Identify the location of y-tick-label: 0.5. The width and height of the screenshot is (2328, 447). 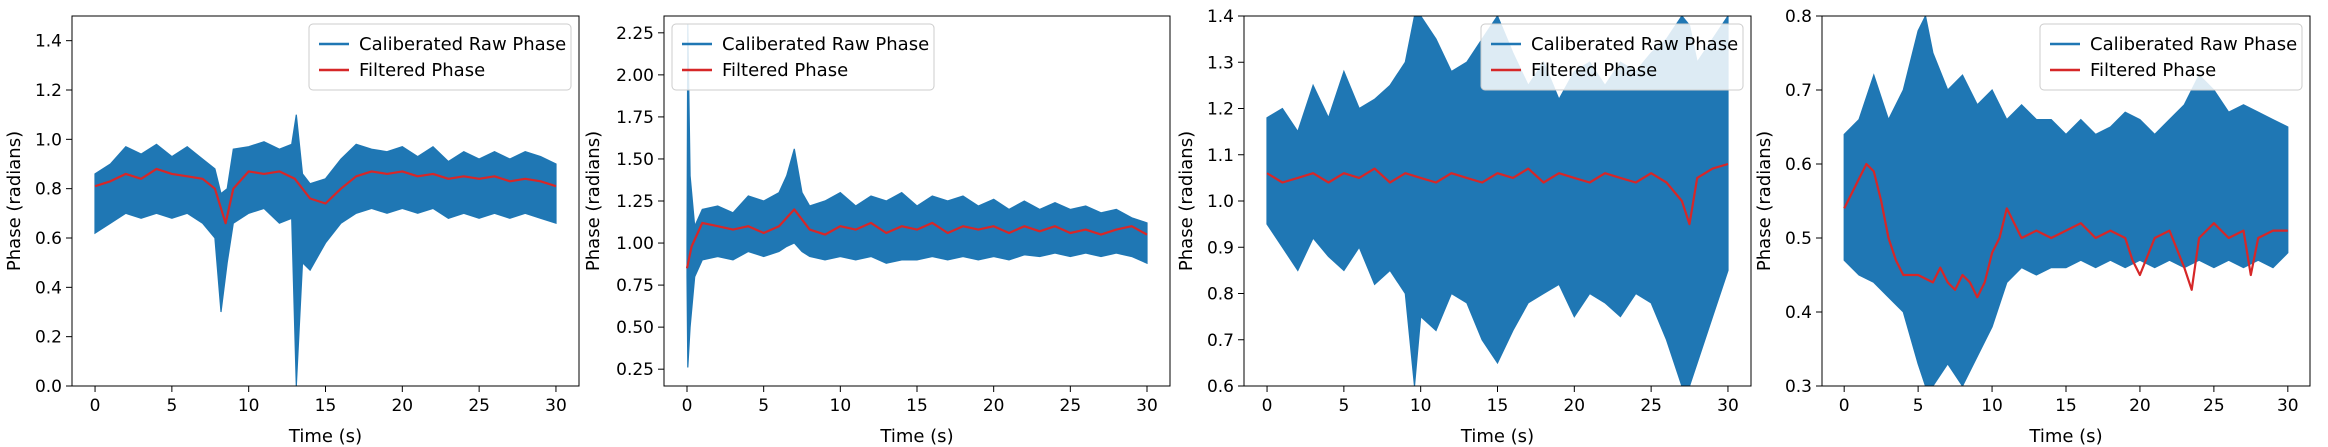
(1798, 239).